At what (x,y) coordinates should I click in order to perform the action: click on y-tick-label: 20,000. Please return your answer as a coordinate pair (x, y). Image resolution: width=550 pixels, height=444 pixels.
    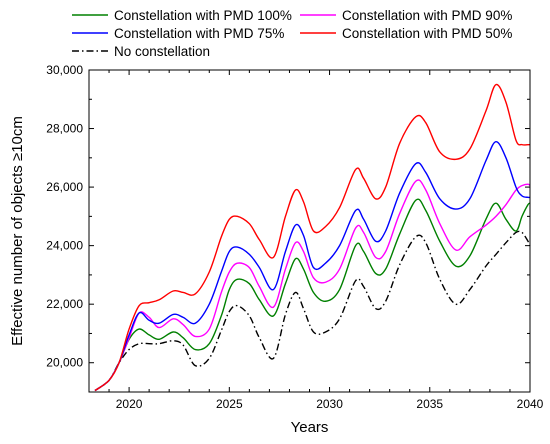
    Looking at the image, I should click on (64, 363).